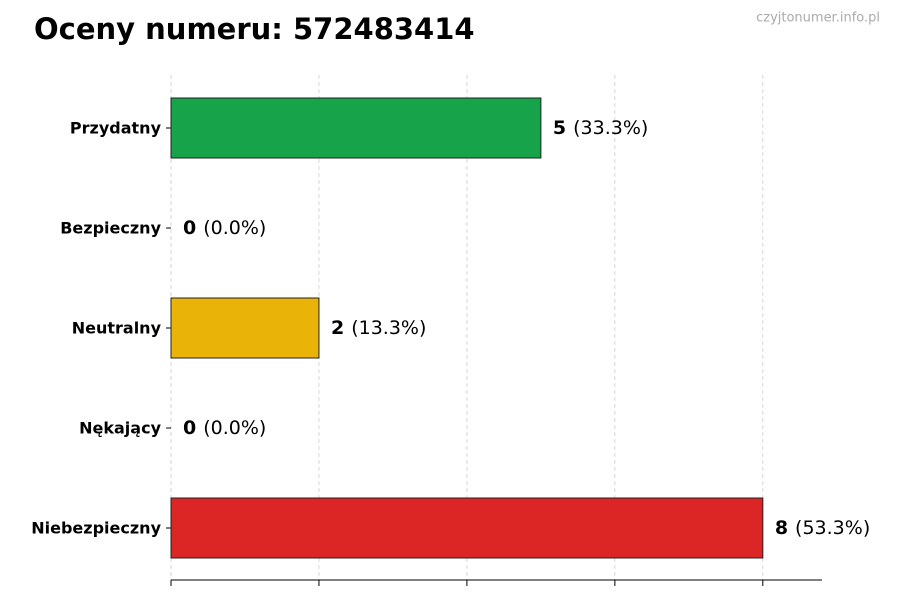  I want to click on value: 2, so click(337, 328).